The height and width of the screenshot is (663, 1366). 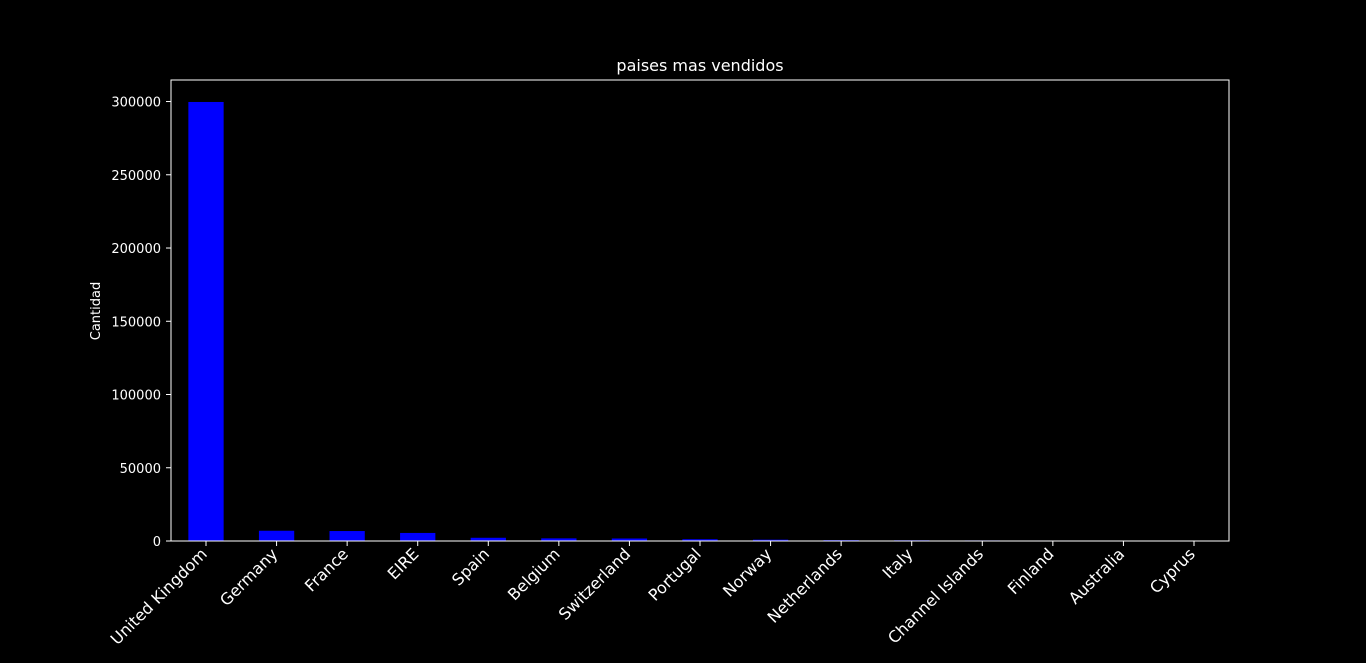 What do you see at coordinates (1031, 571) in the screenshot?
I see `x-tick-label: Finland` at bounding box center [1031, 571].